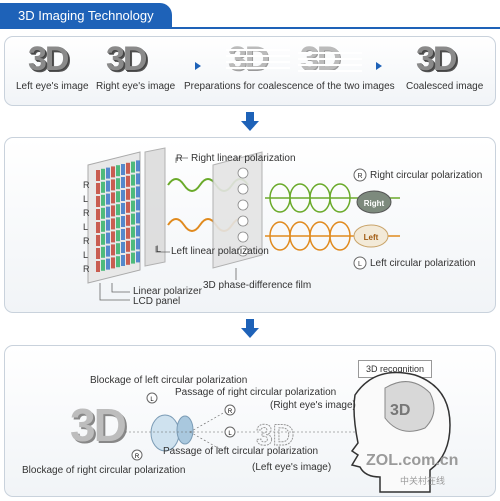  Describe the element at coordinates (291, 467) in the screenshot. I see `left-eye-image-label: (Left eye's image)` at that location.